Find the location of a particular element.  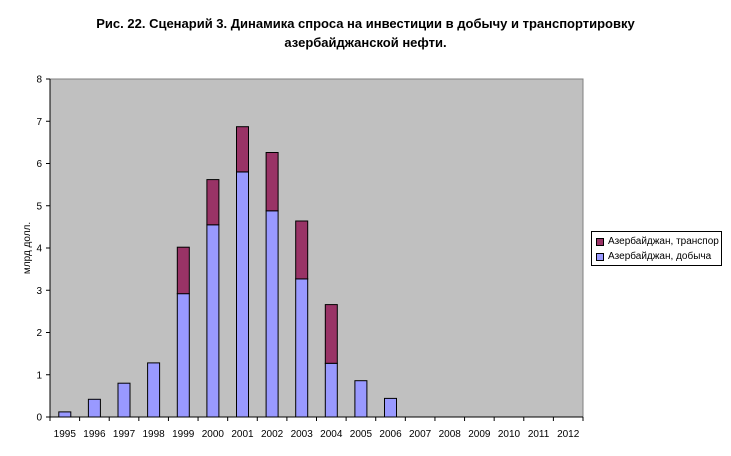

y-tick-label: 5 is located at coordinates (39, 206).